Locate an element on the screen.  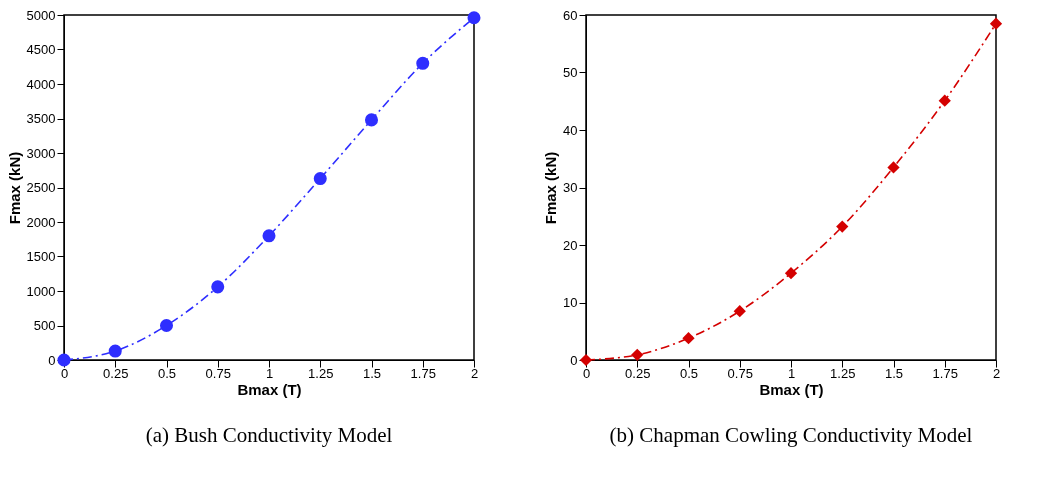
y-tick-label: 2000 is located at coordinates (41, 222).